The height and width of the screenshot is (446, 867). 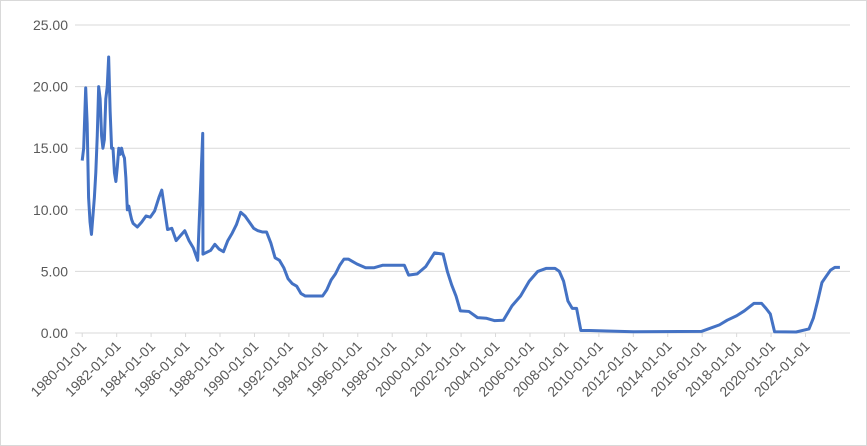 What do you see at coordinates (50, 25) in the screenshot?
I see `y-tick-label: 25.00` at bounding box center [50, 25].